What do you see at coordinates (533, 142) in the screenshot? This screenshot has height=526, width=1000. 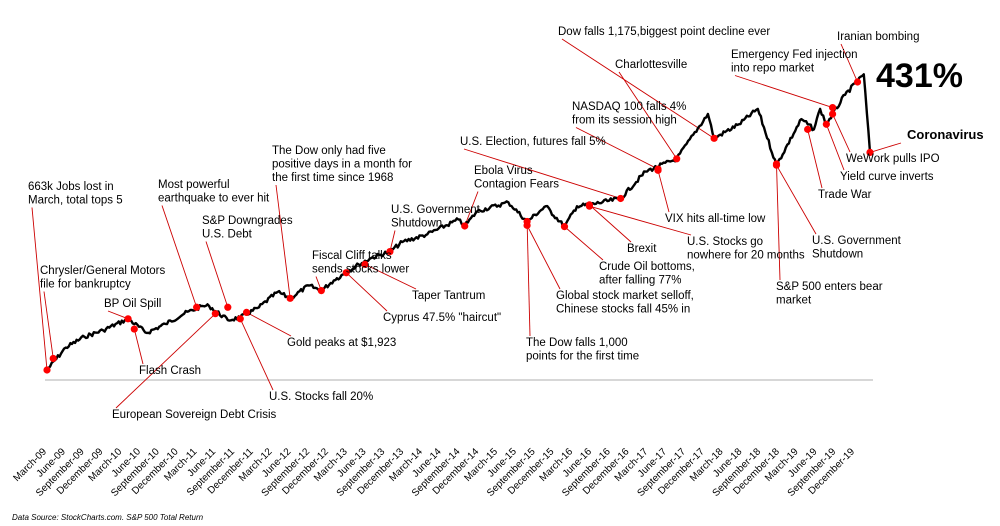 I see `annotation-label: U.S. Election, futures fall 5%` at bounding box center [533, 142].